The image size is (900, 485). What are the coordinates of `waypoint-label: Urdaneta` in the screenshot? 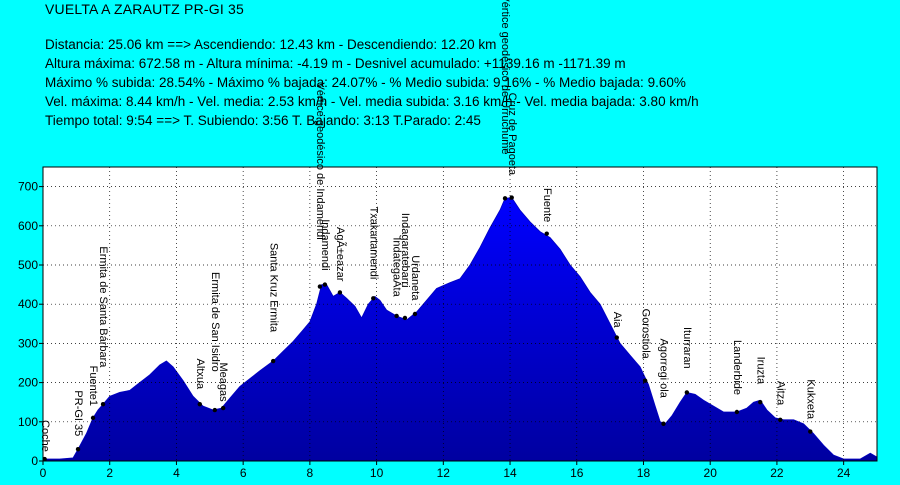 It's located at (415, 278).